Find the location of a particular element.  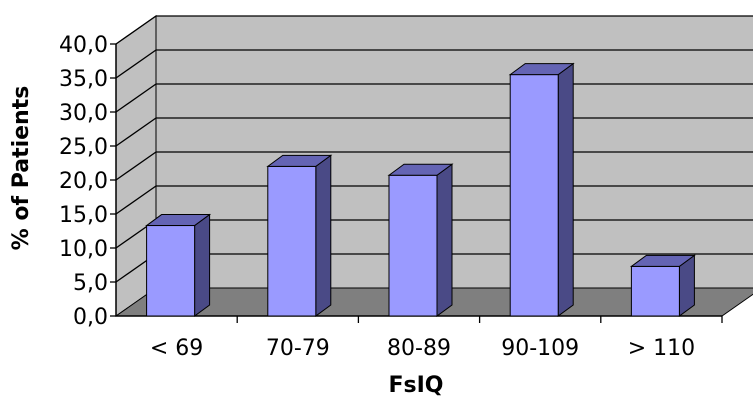

x-tick-label: < 69 is located at coordinates (176, 348).